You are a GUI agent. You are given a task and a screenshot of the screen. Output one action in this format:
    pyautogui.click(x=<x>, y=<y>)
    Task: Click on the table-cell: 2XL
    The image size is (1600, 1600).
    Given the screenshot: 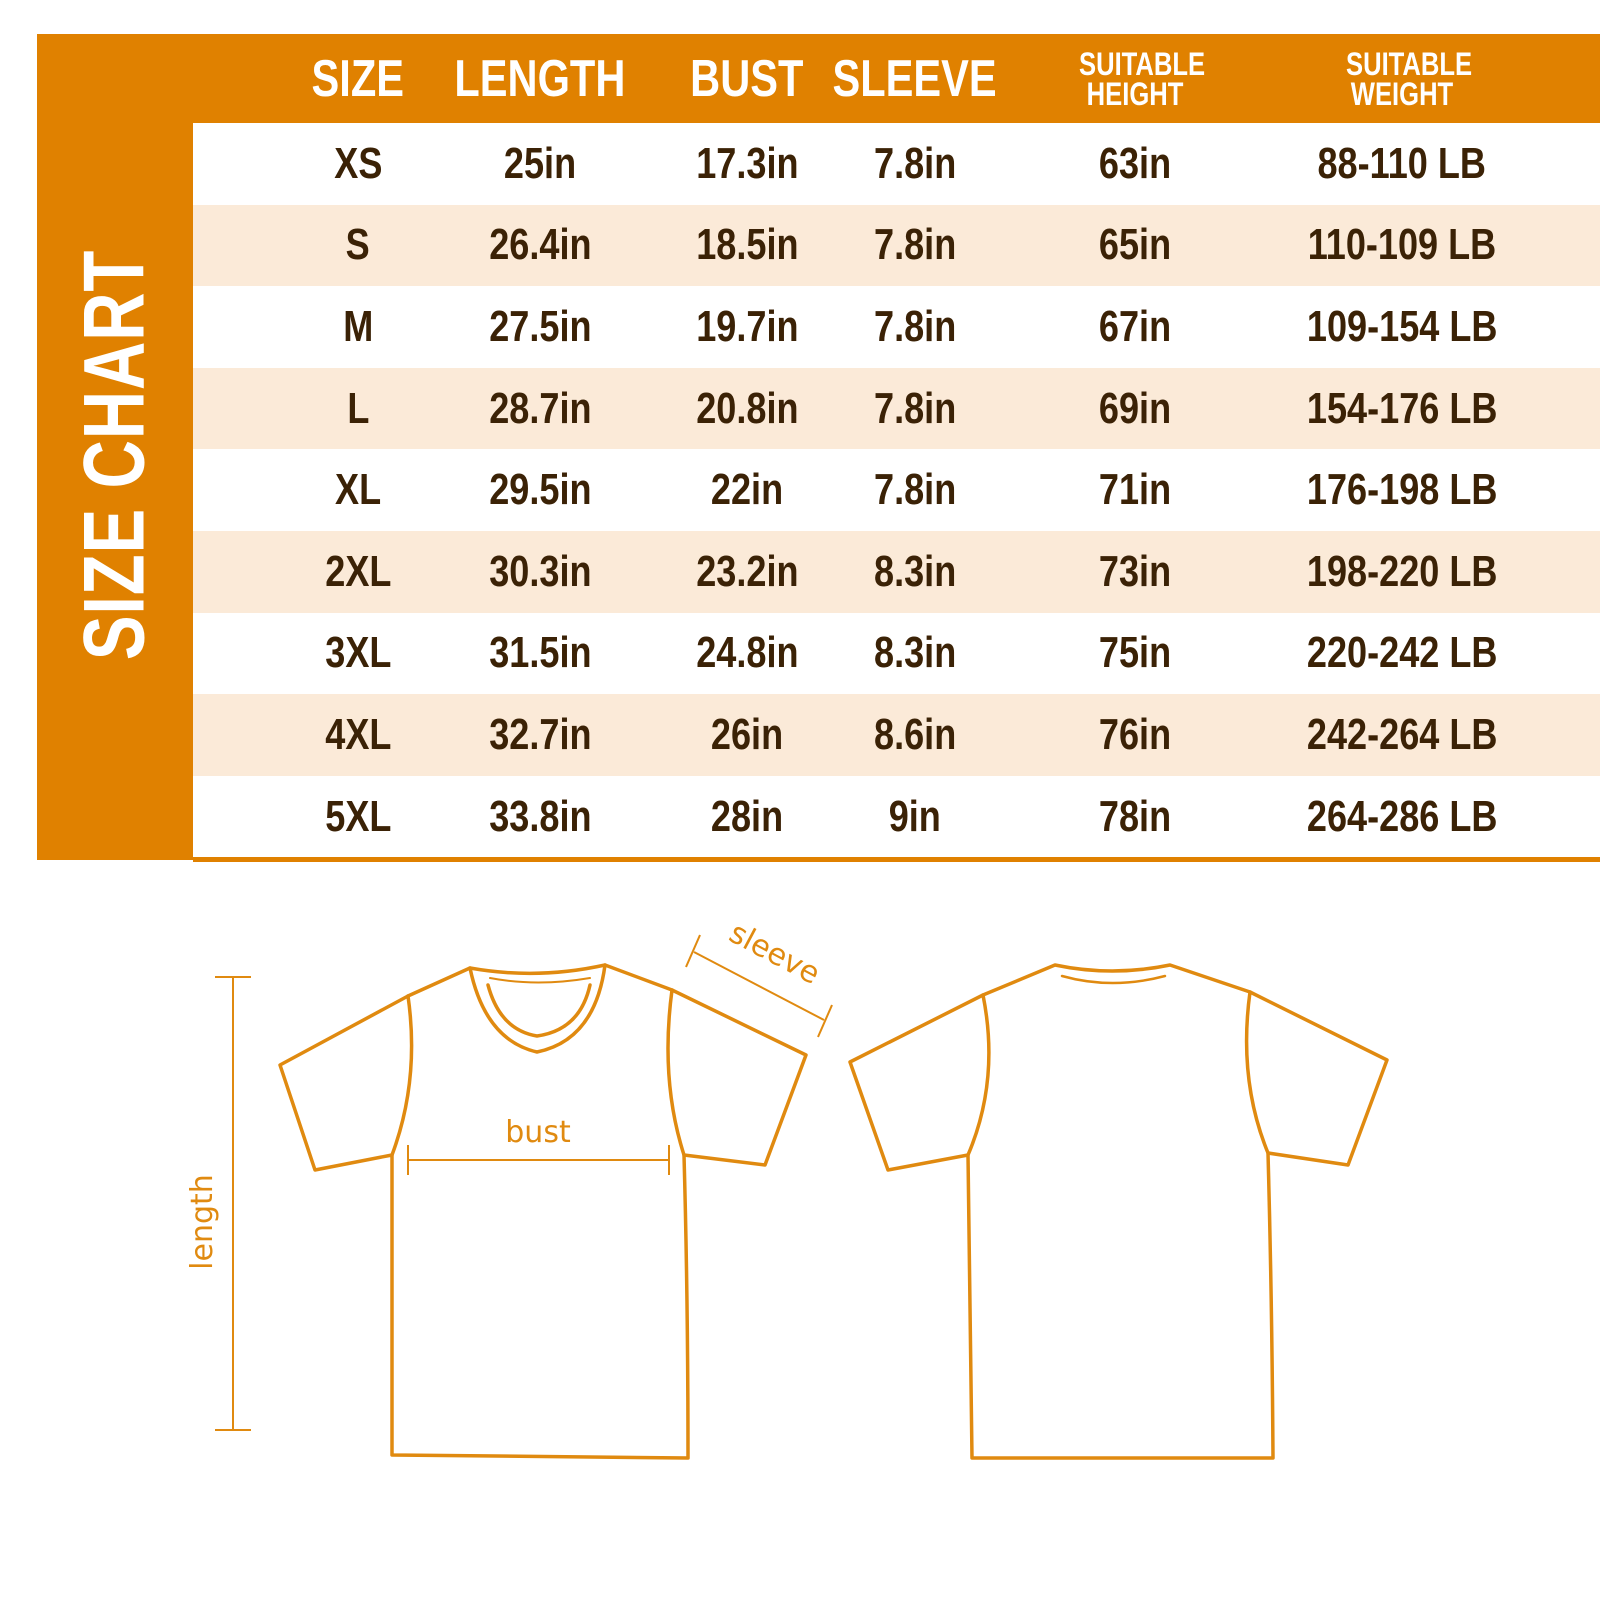 What is the action you would take?
    pyautogui.click(x=358, y=572)
    